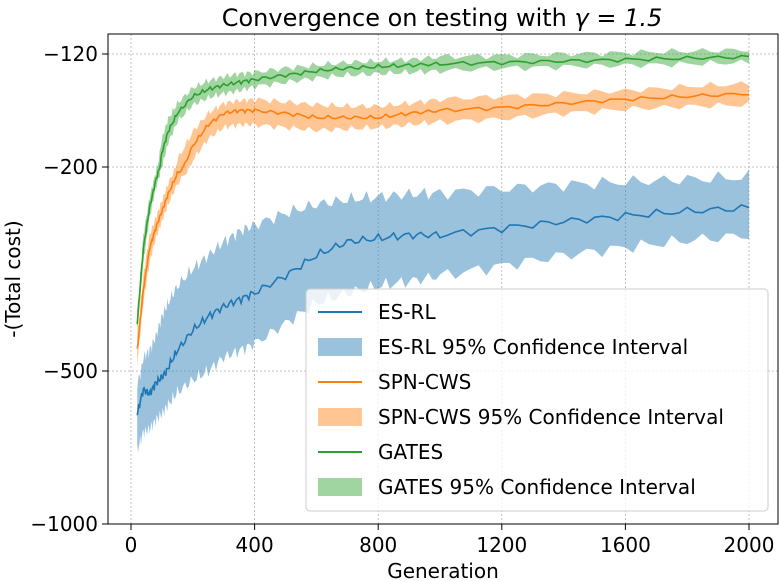 Image resolution: width=780 pixels, height=581 pixels. I want to click on y-tick-label: −200, so click(70, 167).